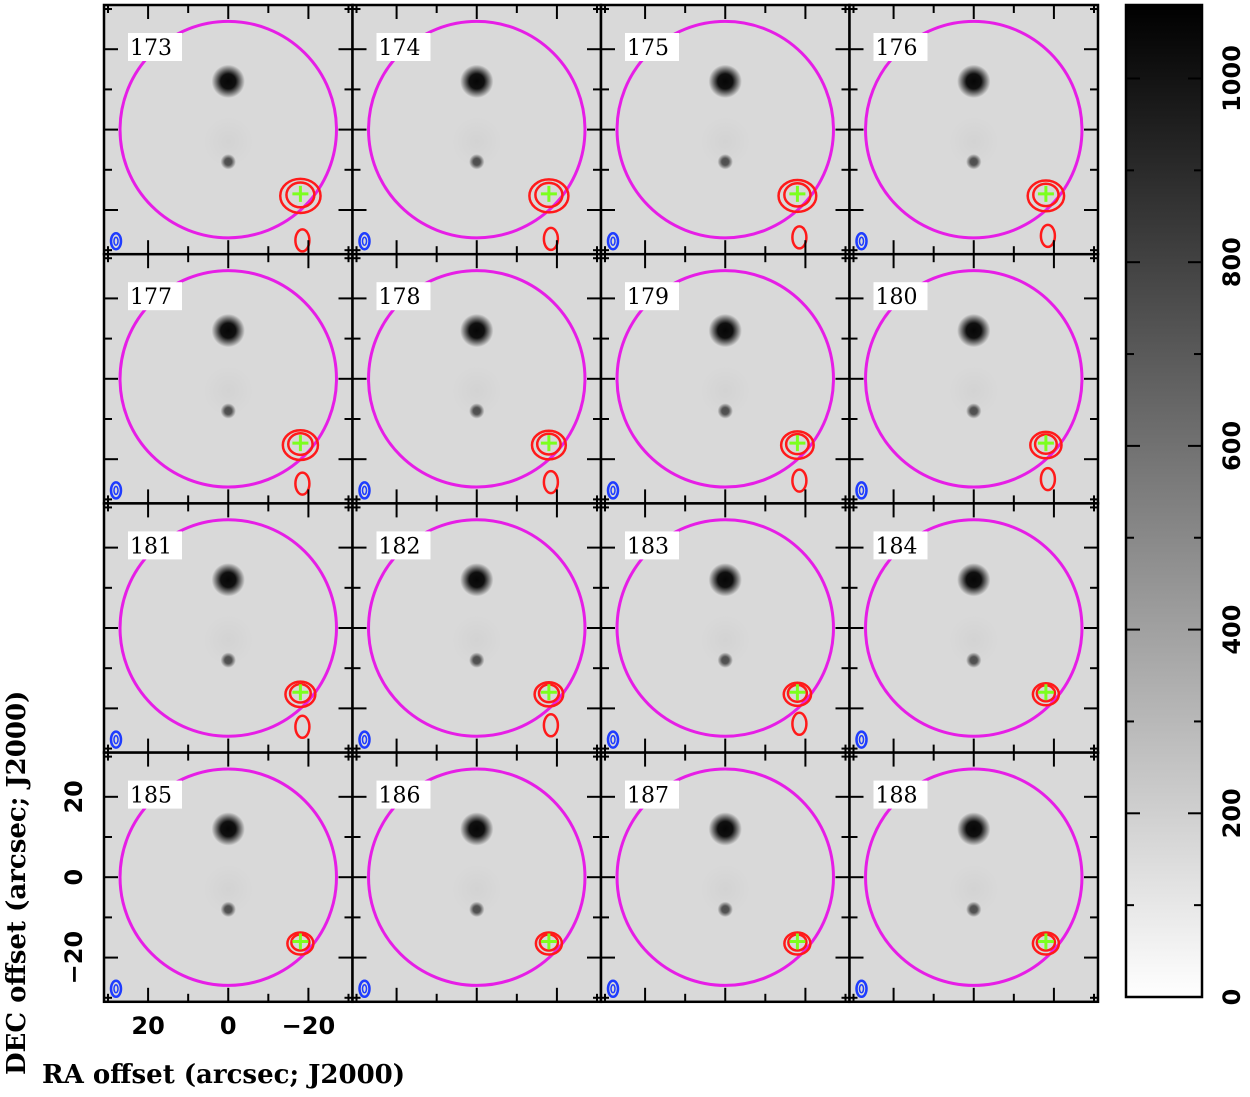 The height and width of the screenshot is (1097, 1250). I want to click on panel-label: 185, so click(151, 796).